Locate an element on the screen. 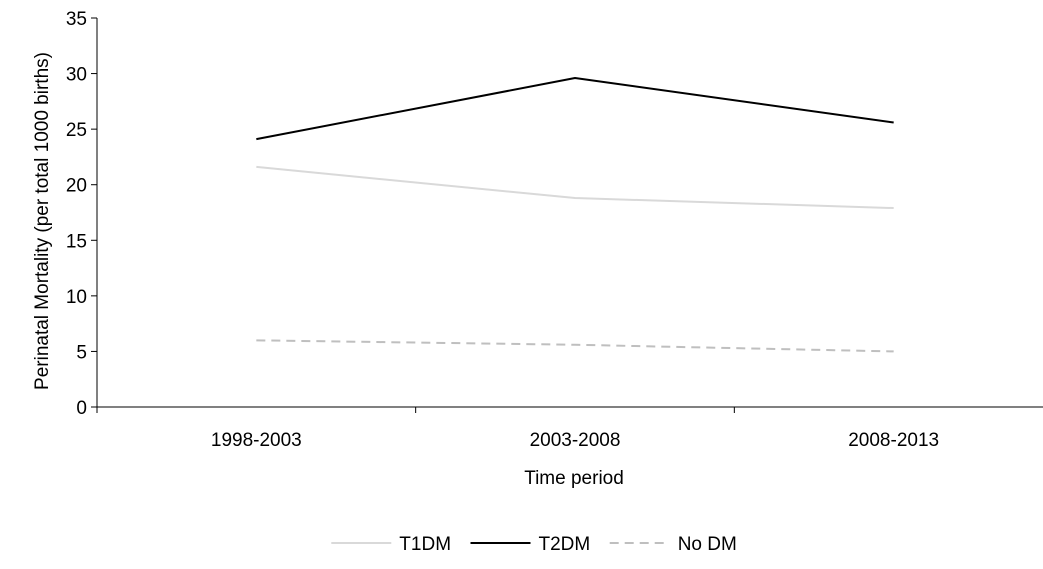 The height and width of the screenshot is (569, 1043). series-line-no-dm is located at coordinates (575, 346).